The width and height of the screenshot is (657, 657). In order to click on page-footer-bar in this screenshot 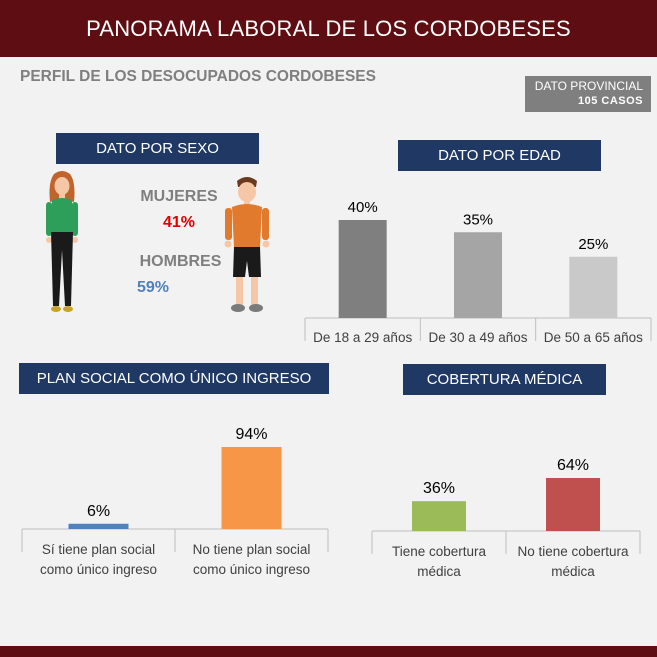, I will do `click(328, 651)`.